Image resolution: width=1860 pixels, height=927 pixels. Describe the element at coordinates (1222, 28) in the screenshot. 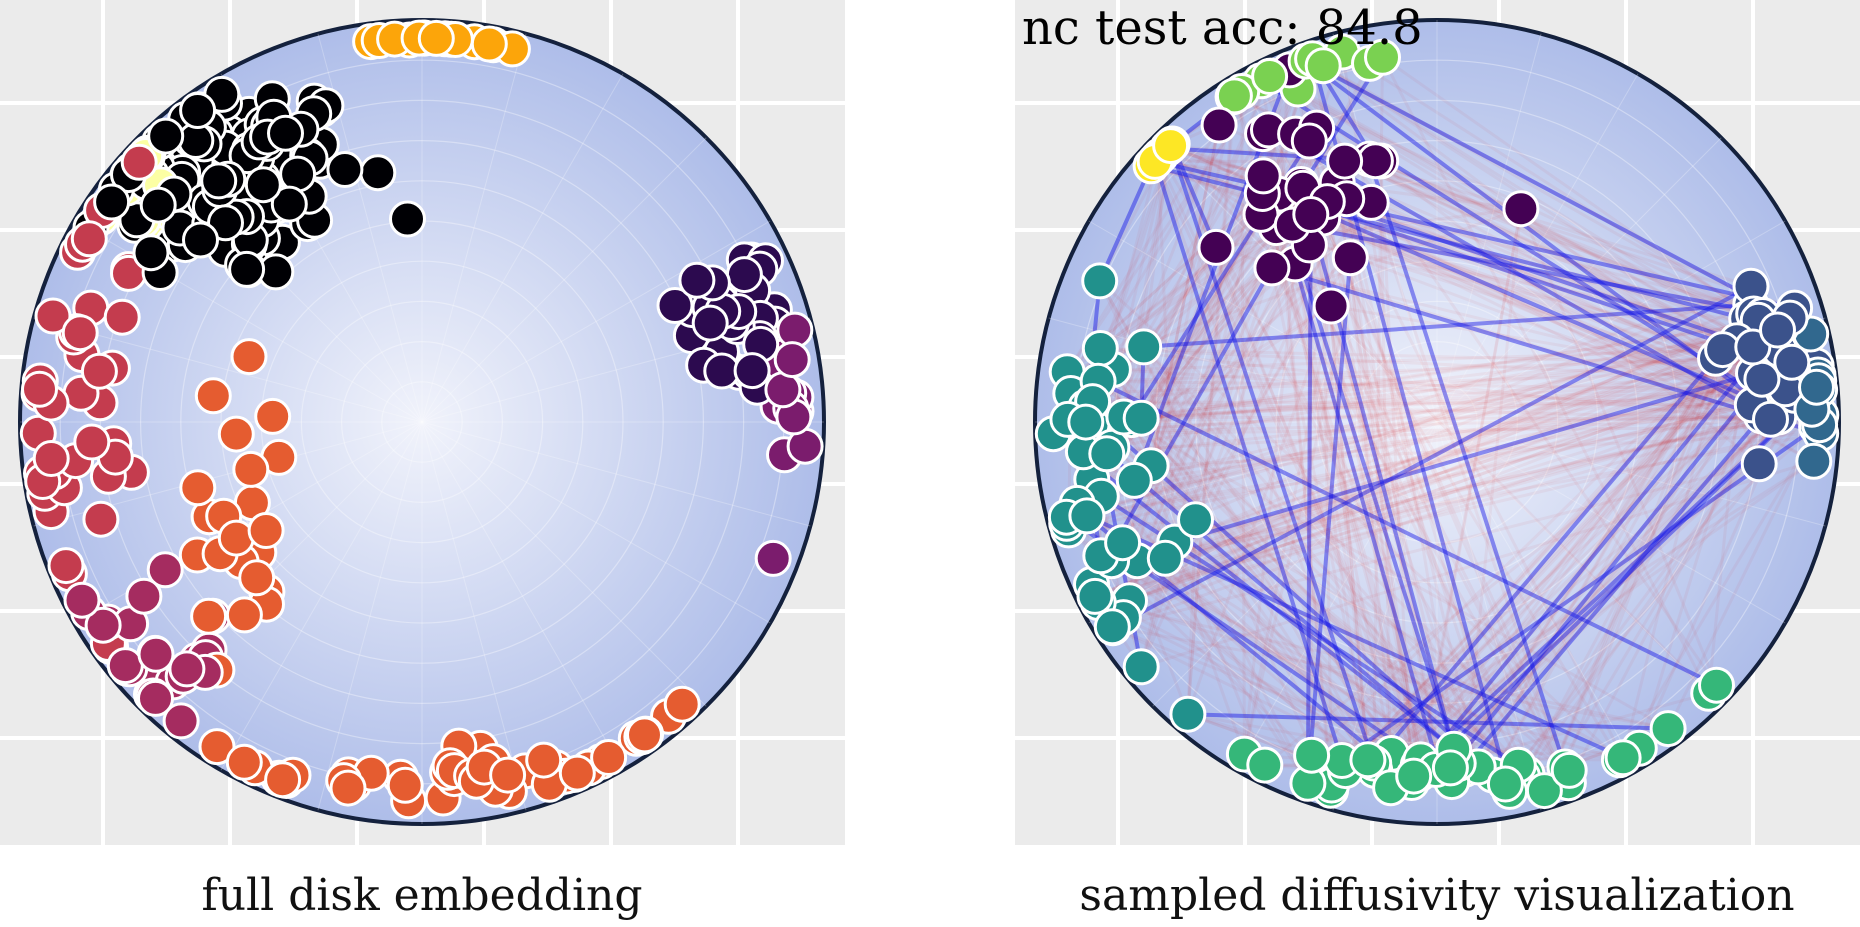

I see `test-accuracy-label: nc test acc: 84.8` at that location.